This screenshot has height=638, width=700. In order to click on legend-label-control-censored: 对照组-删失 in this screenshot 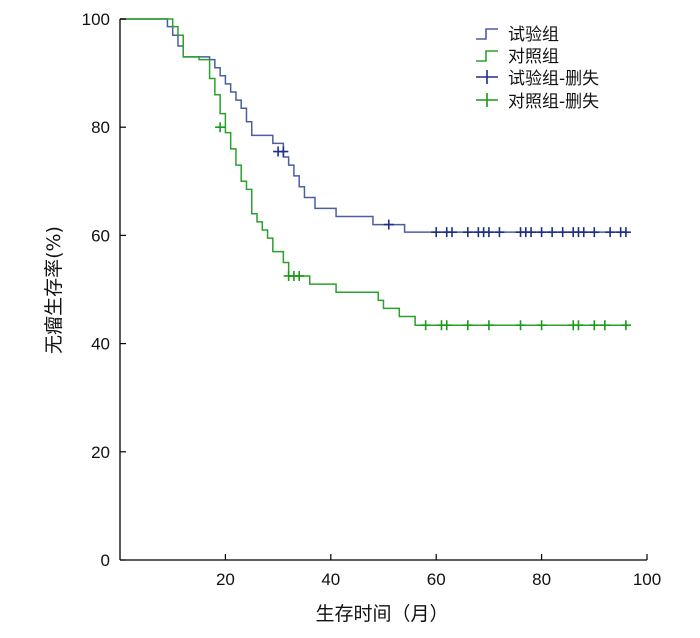, I will do `click(553, 102)`.